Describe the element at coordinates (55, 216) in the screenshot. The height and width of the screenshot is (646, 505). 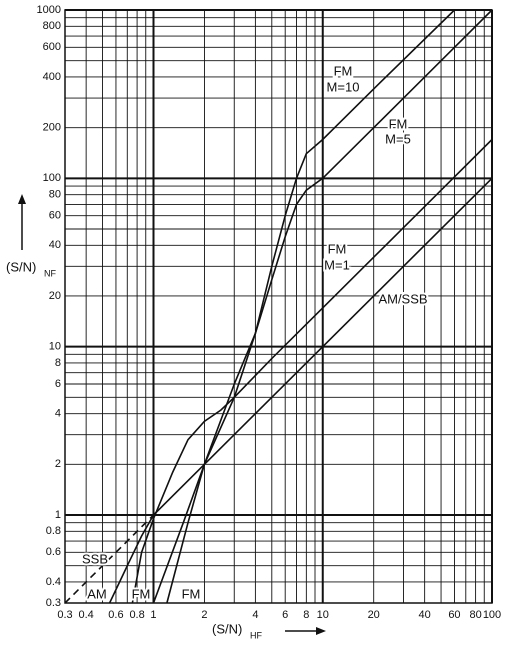
I see `y-tick-label: 60` at that location.